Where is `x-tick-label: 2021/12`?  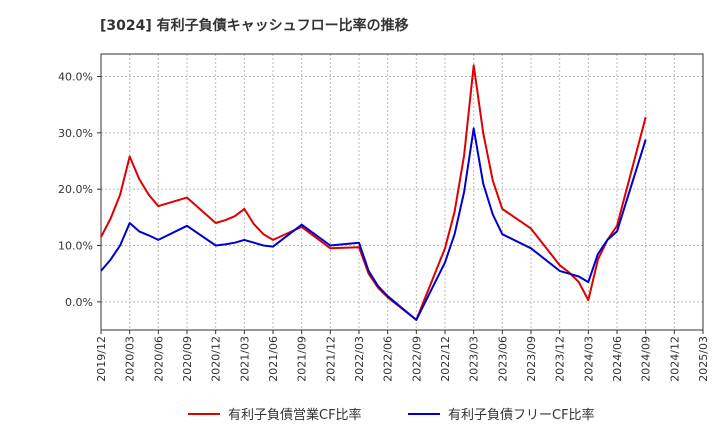 x-tick-label: 2021/12 is located at coordinates (330, 359).